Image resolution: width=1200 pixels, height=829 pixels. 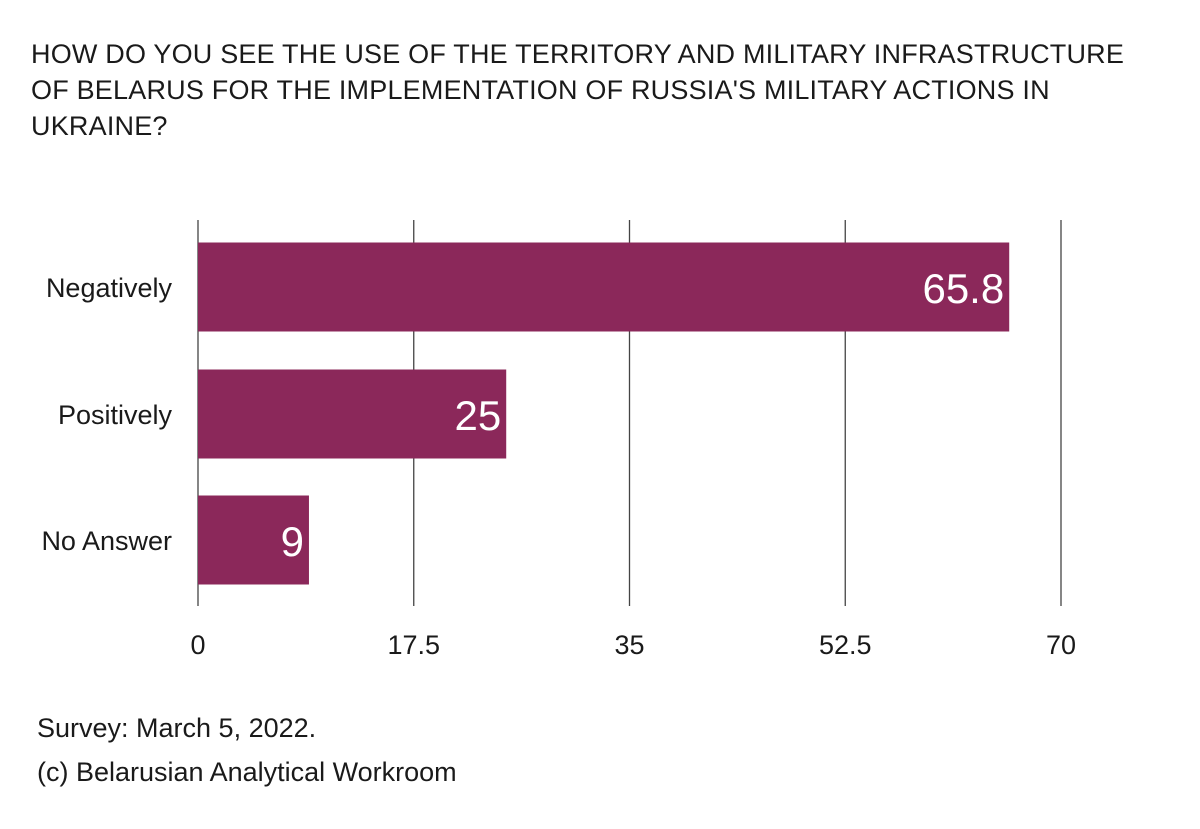 I want to click on x-tick-label: 35, so click(x=629, y=645).